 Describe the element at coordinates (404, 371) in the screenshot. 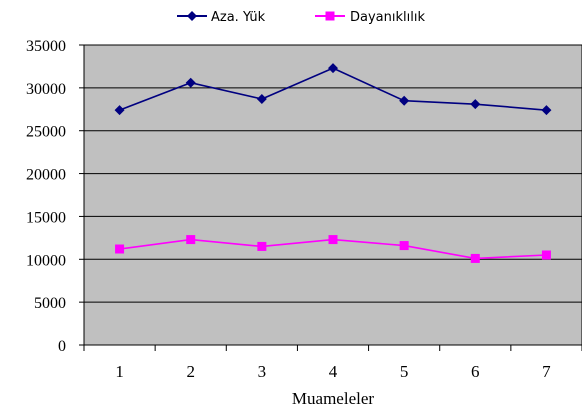

I see `x-tick-label: 5` at that location.